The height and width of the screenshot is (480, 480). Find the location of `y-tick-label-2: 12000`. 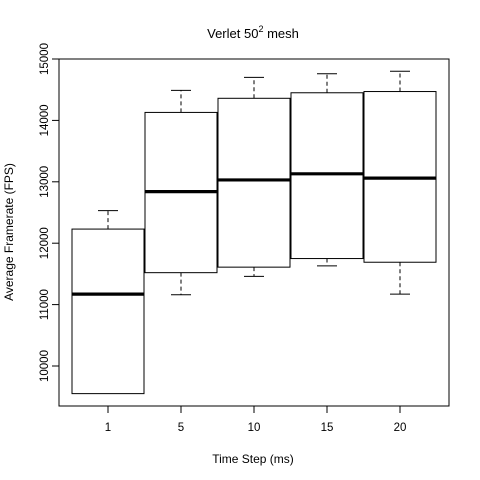

y-tick-label-2: 12000 is located at coordinates (45, 243).